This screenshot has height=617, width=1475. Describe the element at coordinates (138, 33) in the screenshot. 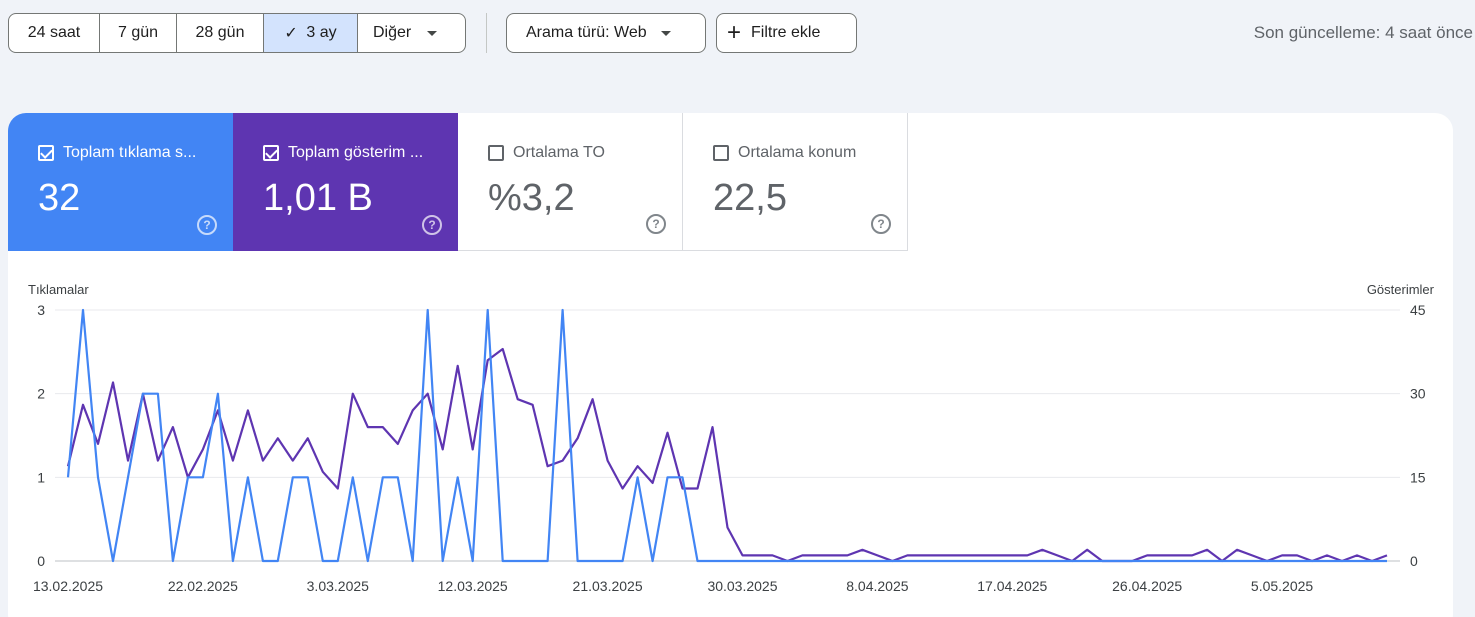

I see `range-7d-button: 7 gün` at that location.